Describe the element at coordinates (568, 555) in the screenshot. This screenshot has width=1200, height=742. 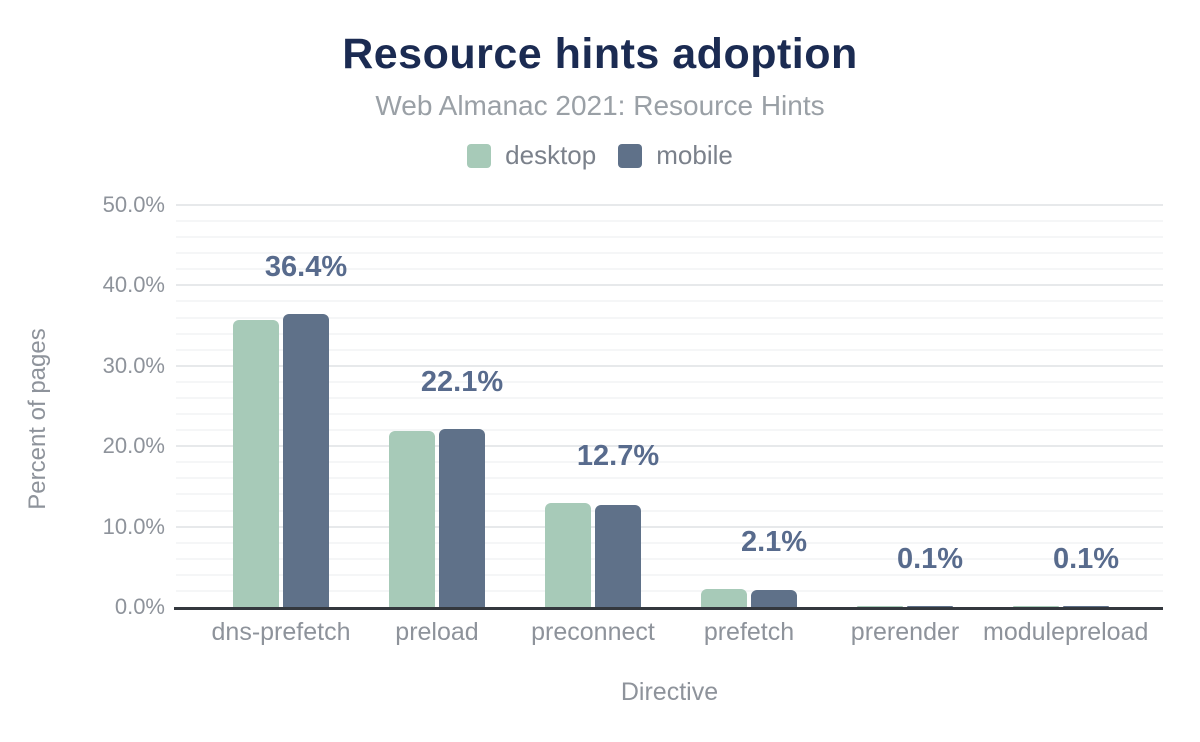
I see `bar-desktop-preconnect` at that location.